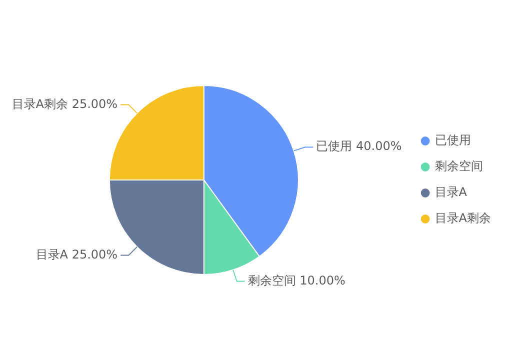 The width and height of the screenshot is (509, 360). Describe the element at coordinates (451, 192) in the screenshot. I see `legend-label: 目录A` at that location.